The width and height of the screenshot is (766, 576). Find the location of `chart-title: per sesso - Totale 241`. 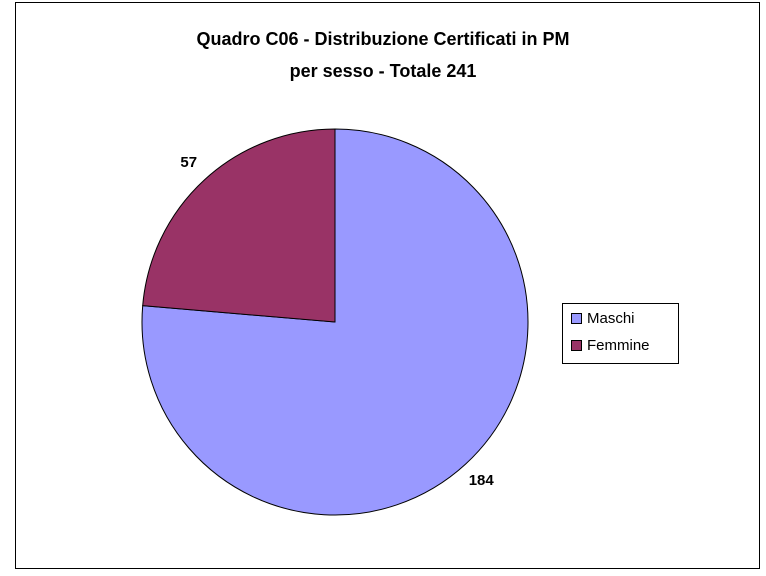

chart-title: per sesso - Totale 241 is located at coordinates (383, 71).